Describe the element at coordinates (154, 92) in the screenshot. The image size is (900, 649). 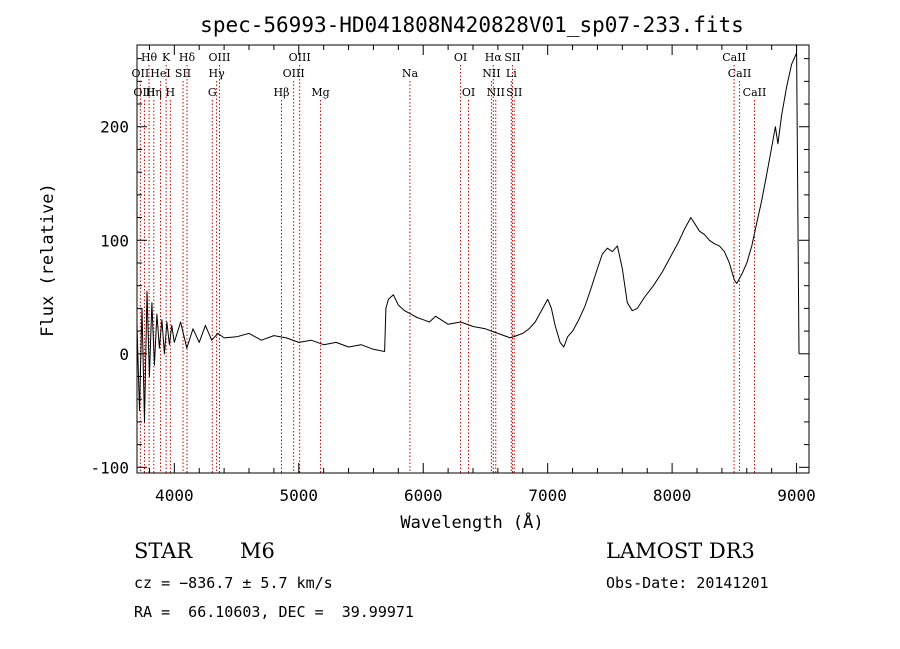
I see `marker-label: Hη` at that location.